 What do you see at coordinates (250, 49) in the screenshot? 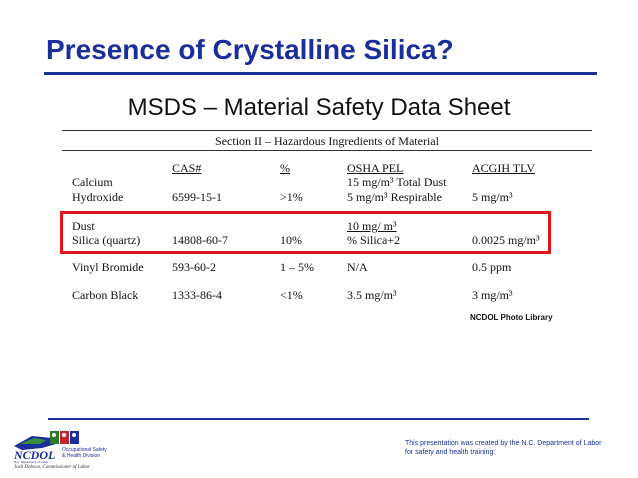
I see `slide-title: Presence of Crystalline Silica?` at bounding box center [250, 49].